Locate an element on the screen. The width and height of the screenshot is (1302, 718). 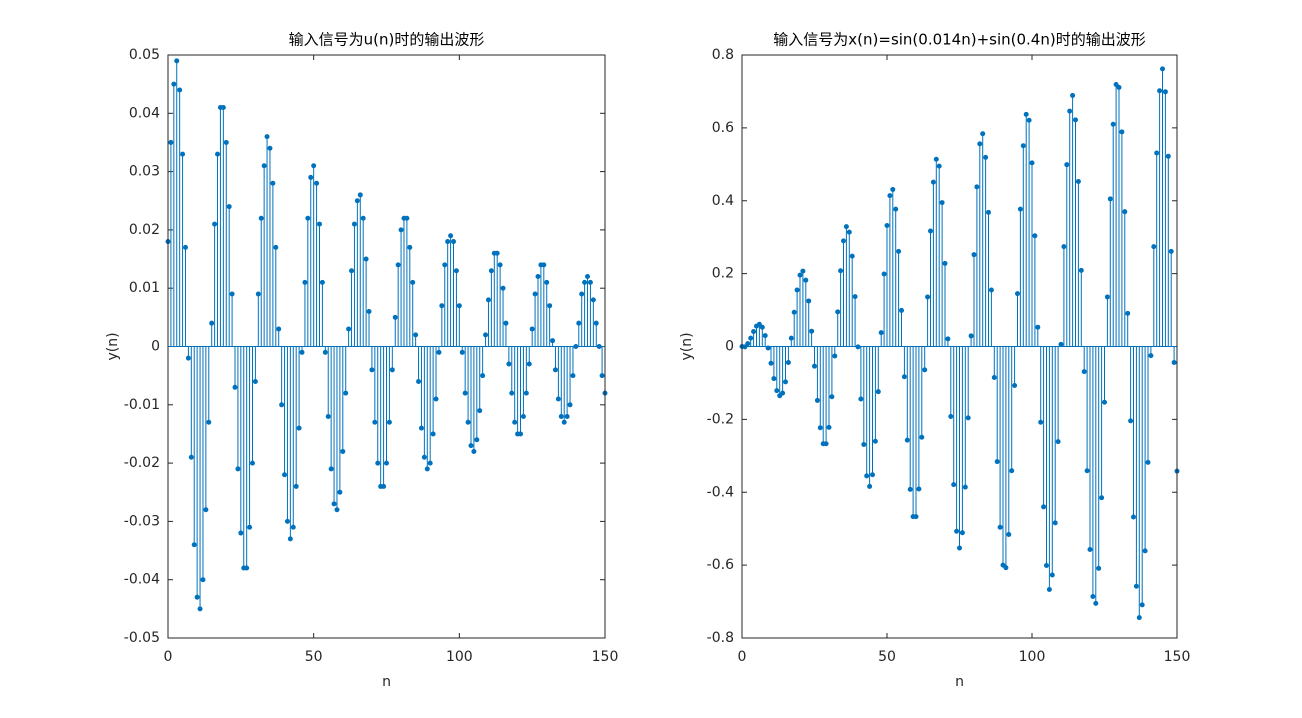
x-tick-label: 100 is located at coordinates (459, 657).